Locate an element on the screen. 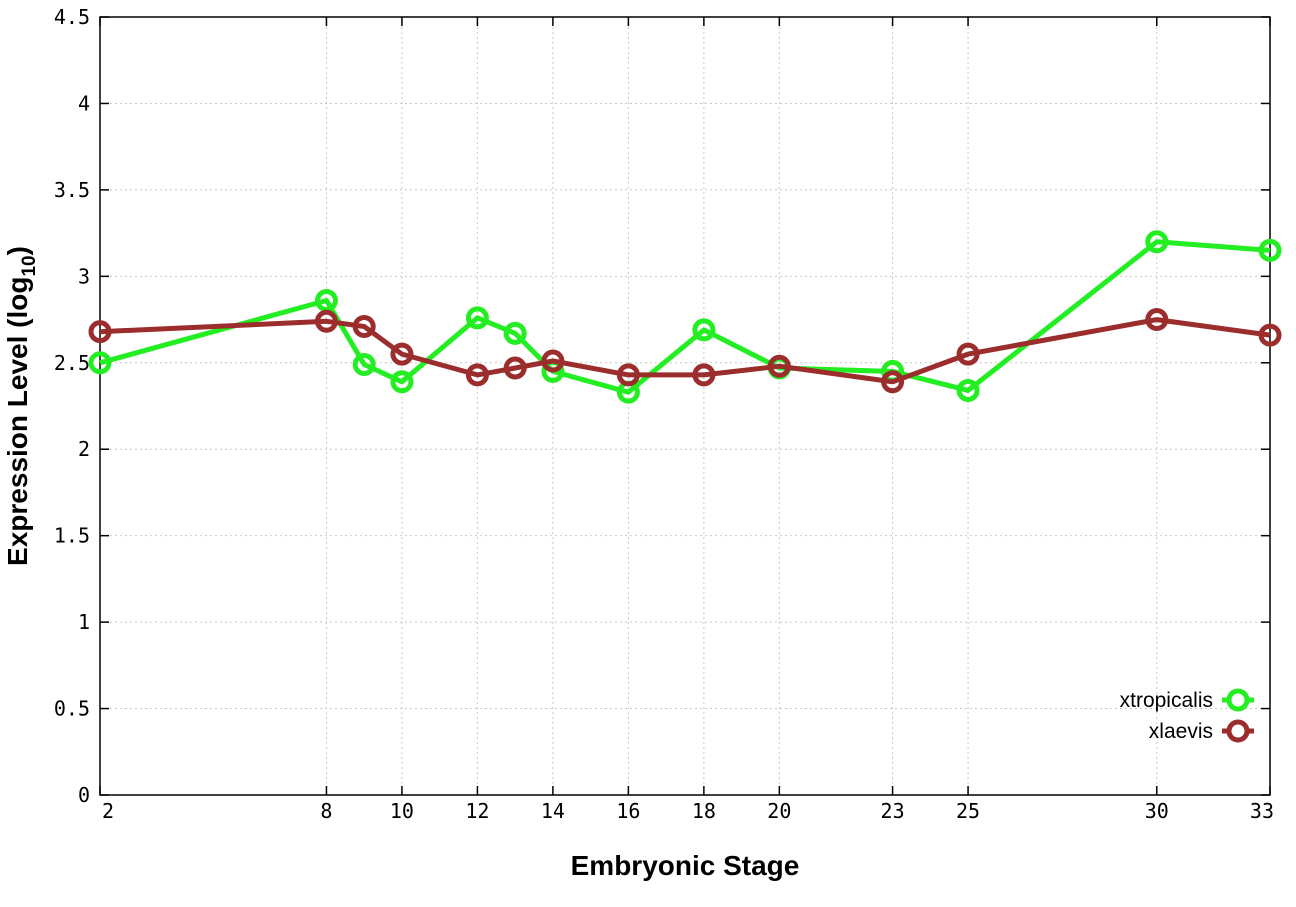 This screenshot has width=1296, height=907. y-axis-title: Expression Level (log10) is located at coordinates (21, 406).